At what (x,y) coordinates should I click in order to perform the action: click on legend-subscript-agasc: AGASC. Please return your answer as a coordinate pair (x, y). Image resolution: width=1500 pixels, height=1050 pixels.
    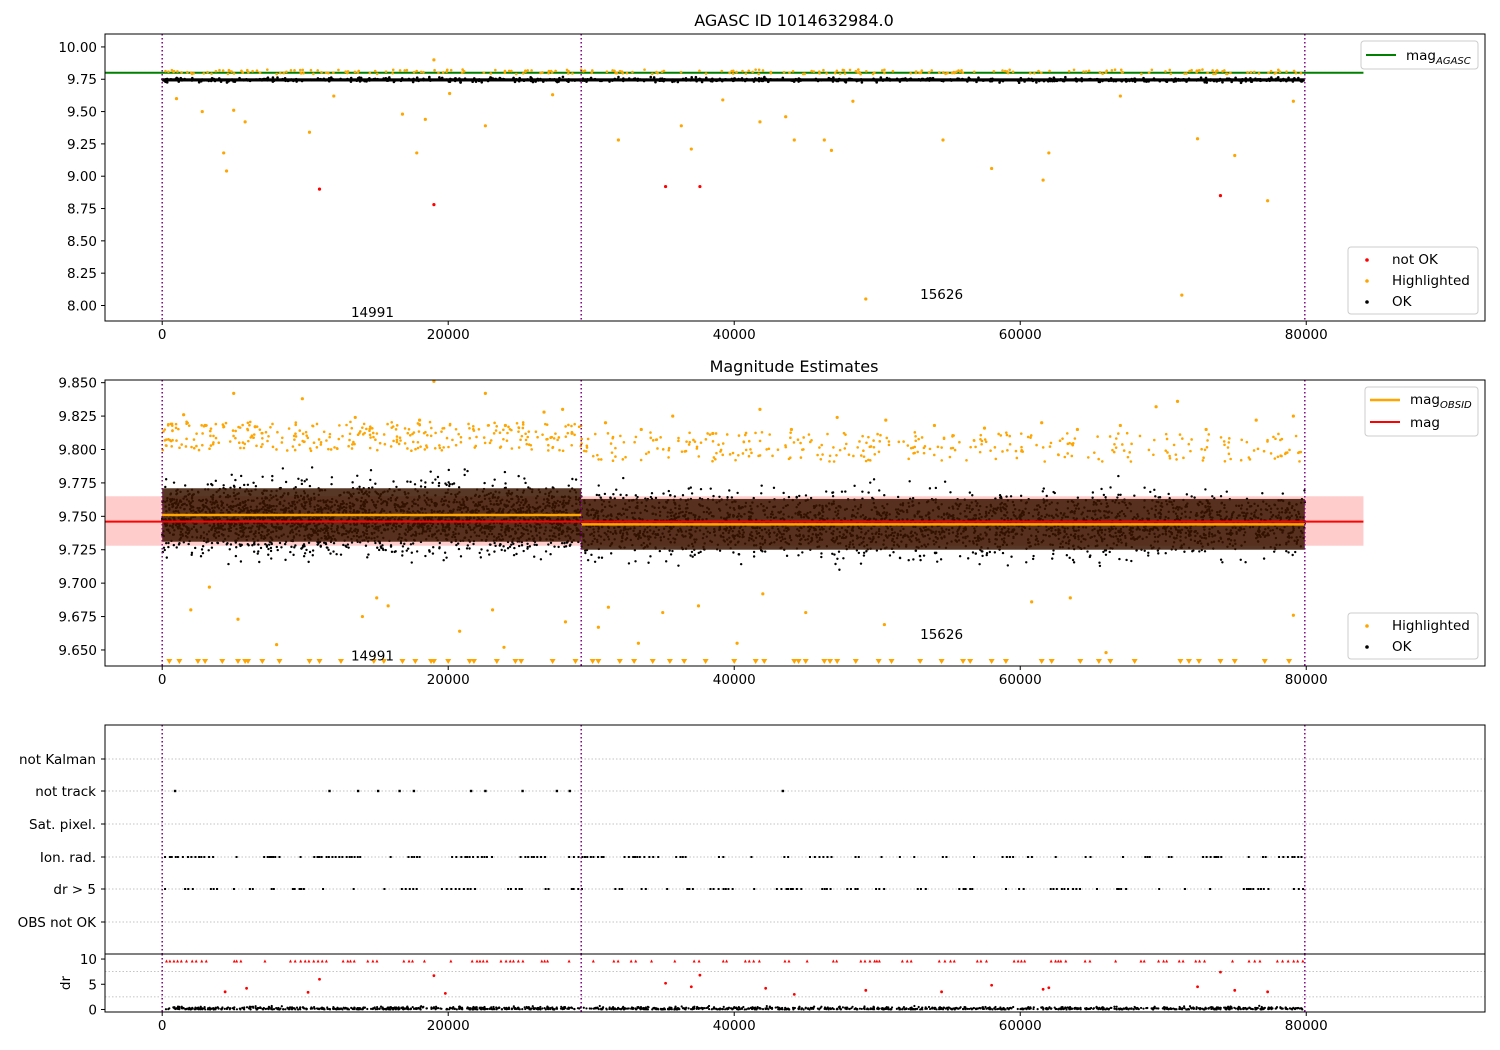
    Looking at the image, I should click on (1453, 61).